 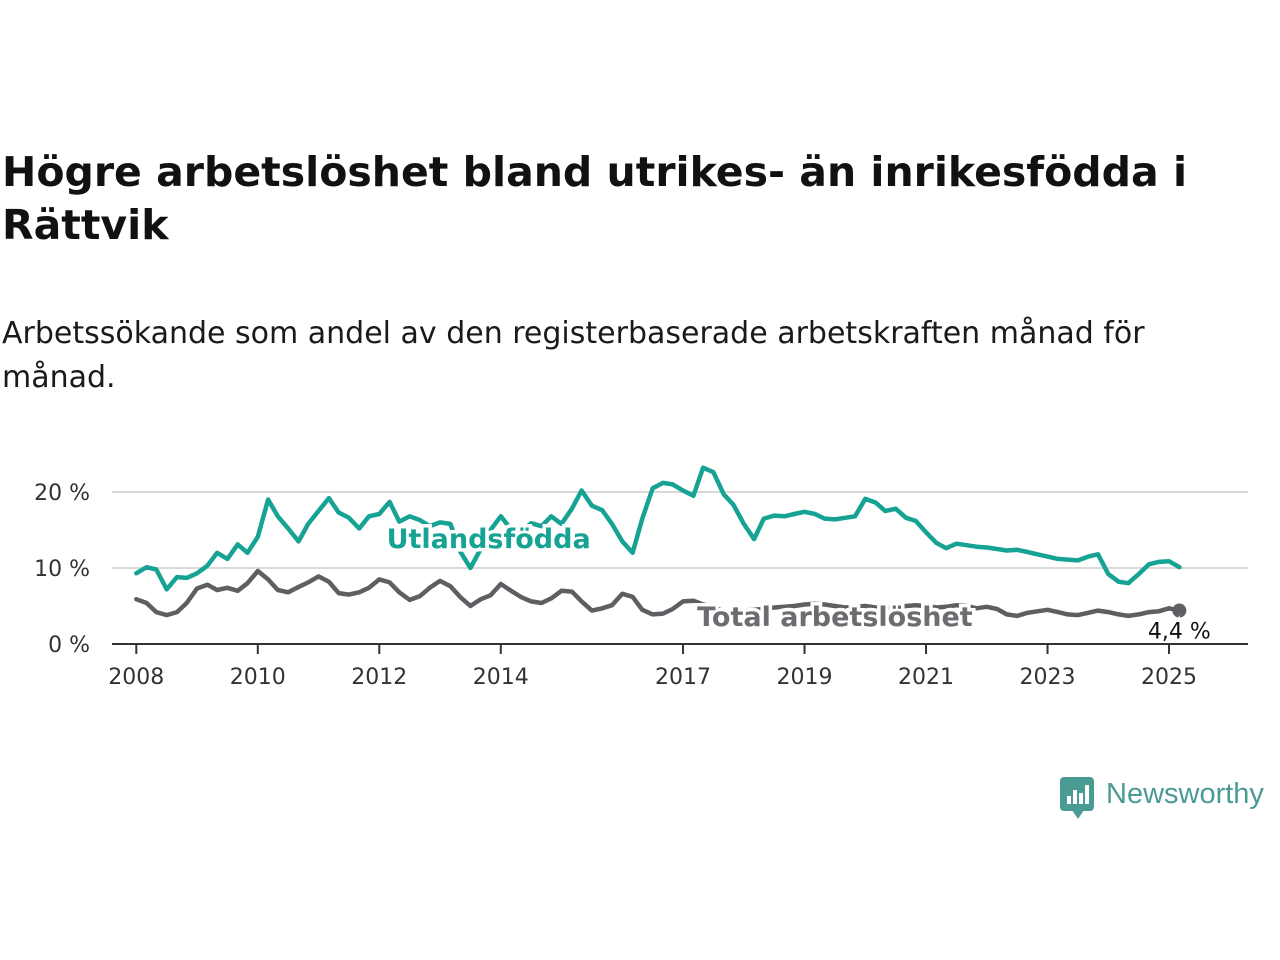 What do you see at coordinates (69, 645) in the screenshot?
I see `y-tick-label: 0 %` at bounding box center [69, 645].